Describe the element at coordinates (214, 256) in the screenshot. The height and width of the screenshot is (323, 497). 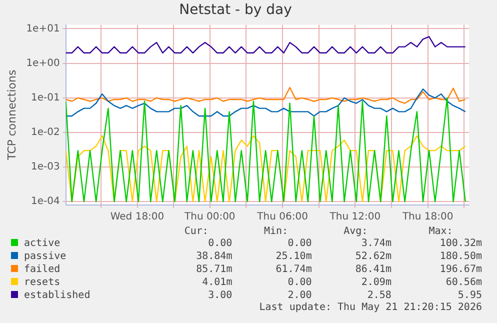
I see `text: 38.84m` at that location.